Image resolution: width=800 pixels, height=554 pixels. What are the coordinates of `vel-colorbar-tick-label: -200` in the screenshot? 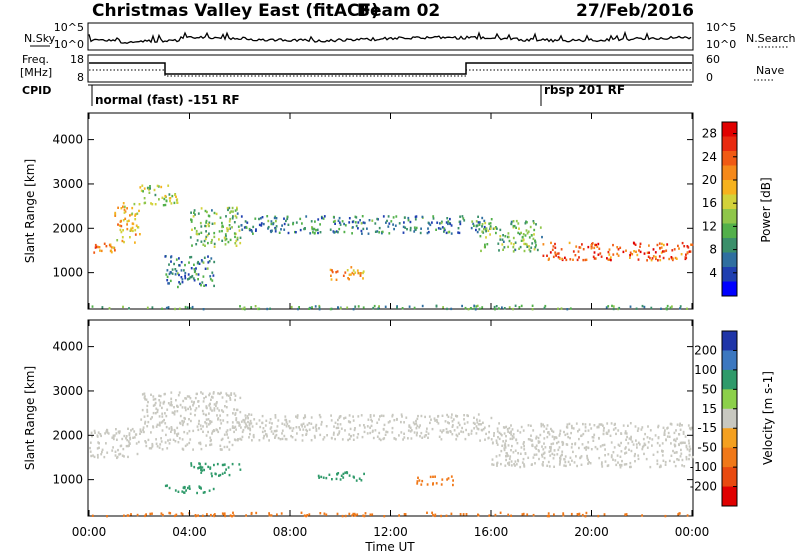 It's located at (703, 487).